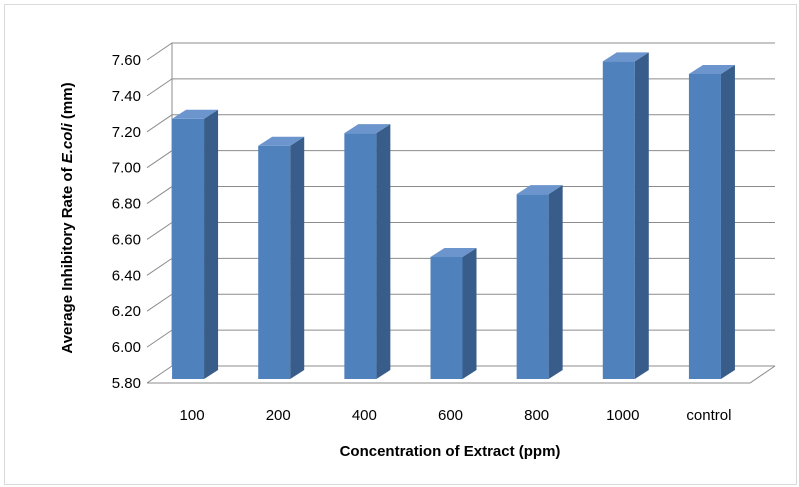 The width and height of the screenshot is (799, 487). What do you see at coordinates (126, 347) in the screenshot?
I see `y-tick-label: 6.00` at bounding box center [126, 347].